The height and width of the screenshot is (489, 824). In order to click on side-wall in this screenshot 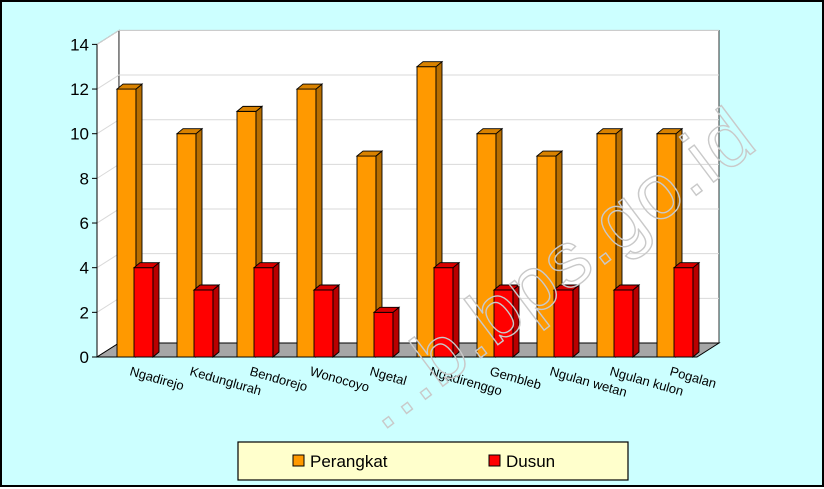, I will do `click(108, 193)`.